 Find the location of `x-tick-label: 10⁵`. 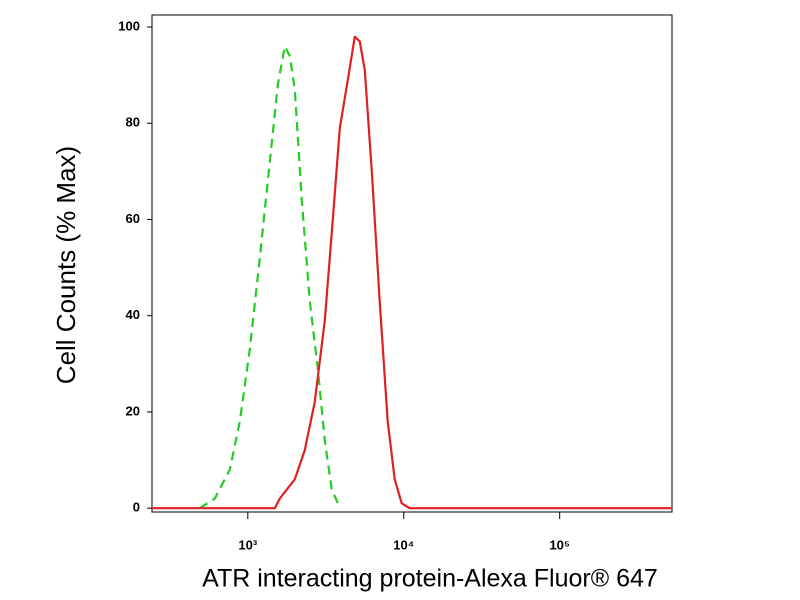

x-tick-label: 10⁵ is located at coordinates (559, 544).